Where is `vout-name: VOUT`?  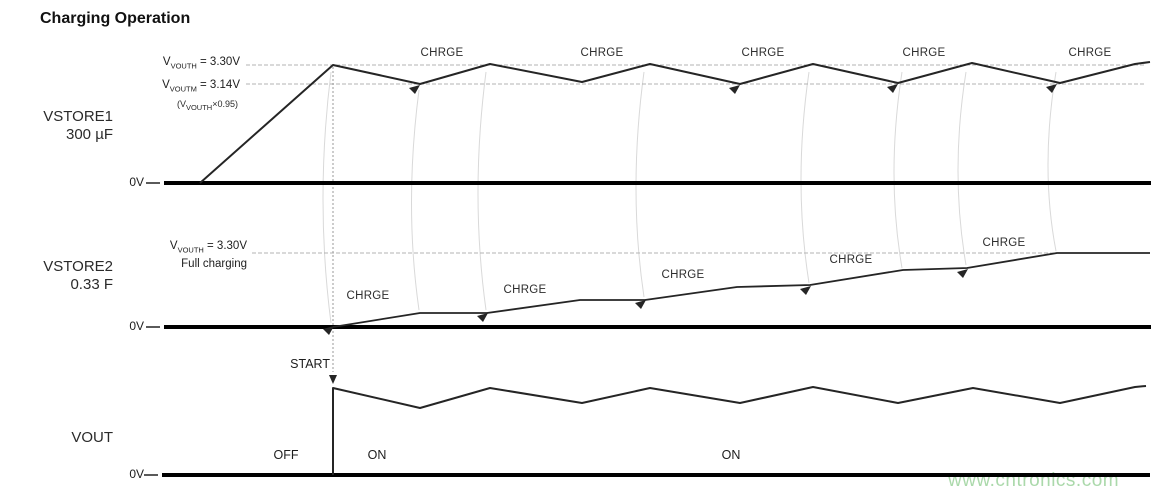 vout-name: VOUT is located at coordinates (92, 437).